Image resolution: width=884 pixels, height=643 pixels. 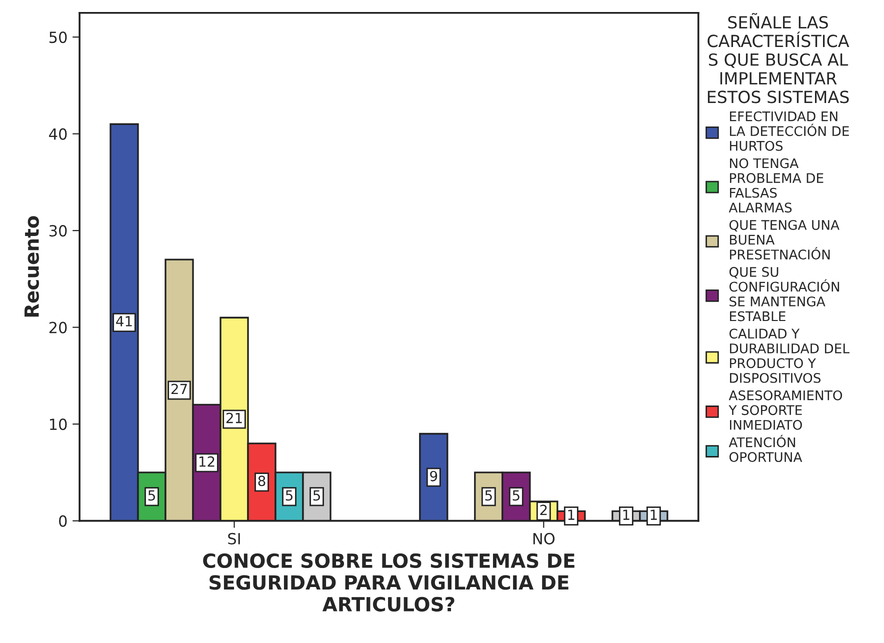 What do you see at coordinates (58, 231) in the screenshot?
I see `y-tick-label: 30` at bounding box center [58, 231].